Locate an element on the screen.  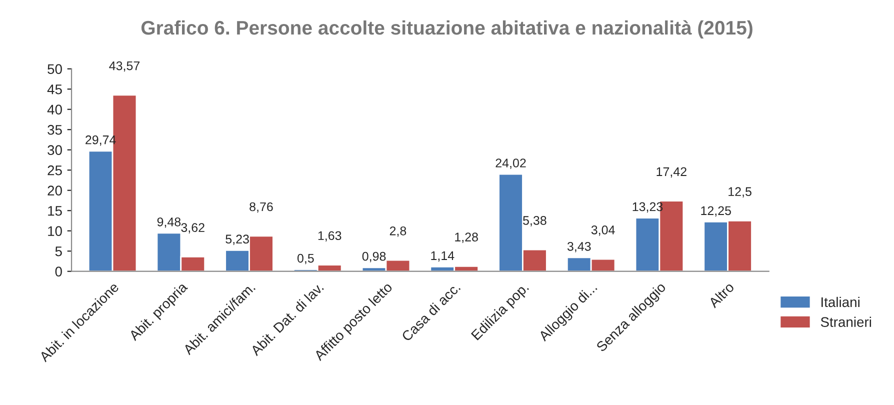
y-tick-label: 45 is located at coordinates (54, 89).